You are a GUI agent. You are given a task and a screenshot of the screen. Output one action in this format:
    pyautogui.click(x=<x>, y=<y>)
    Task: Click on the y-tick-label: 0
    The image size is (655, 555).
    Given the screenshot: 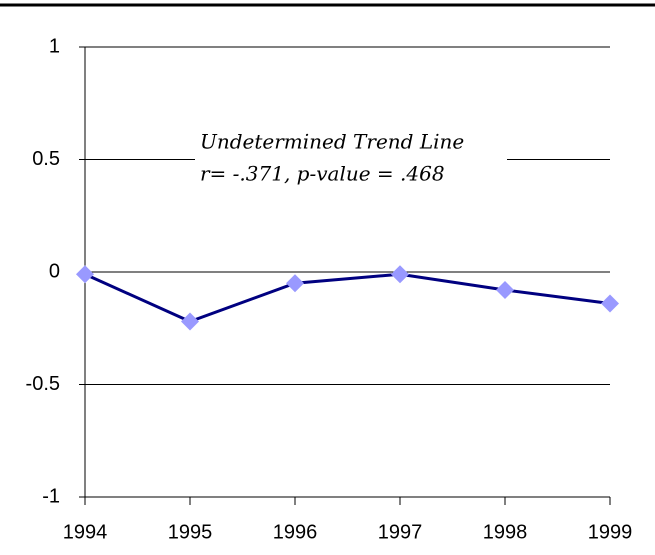 What is the action you would take?
    pyautogui.click(x=54, y=271)
    